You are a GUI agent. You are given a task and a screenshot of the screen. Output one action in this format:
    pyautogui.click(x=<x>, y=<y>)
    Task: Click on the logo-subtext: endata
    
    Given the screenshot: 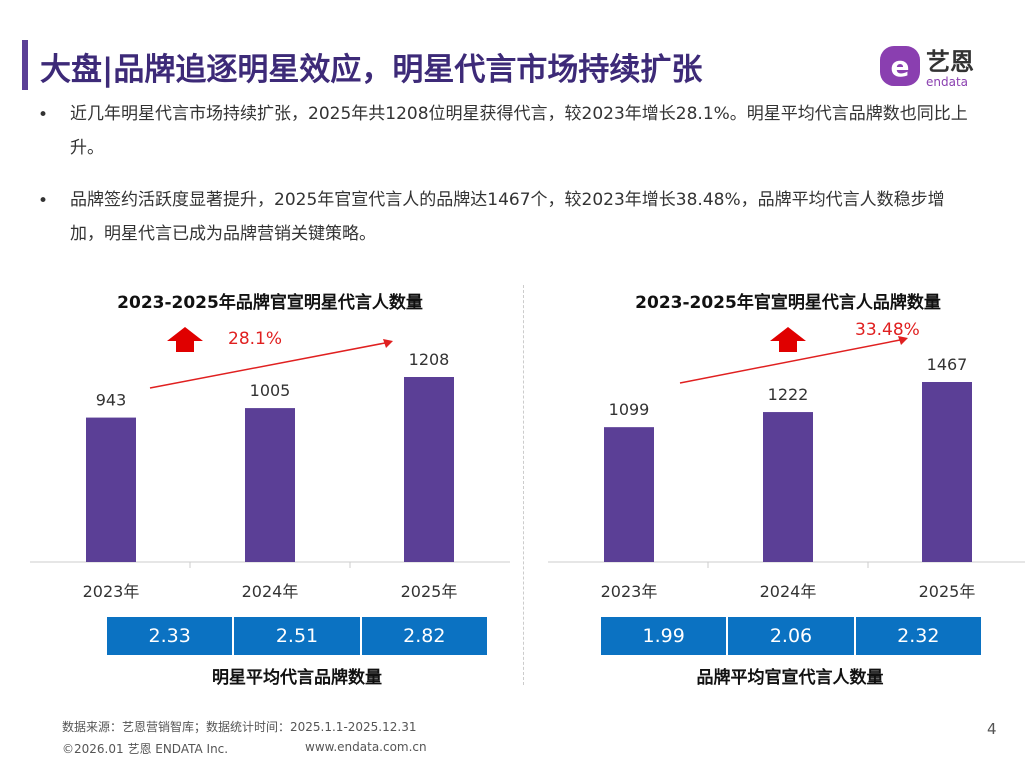 What is the action you would take?
    pyautogui.click(x=947, y=82)
    